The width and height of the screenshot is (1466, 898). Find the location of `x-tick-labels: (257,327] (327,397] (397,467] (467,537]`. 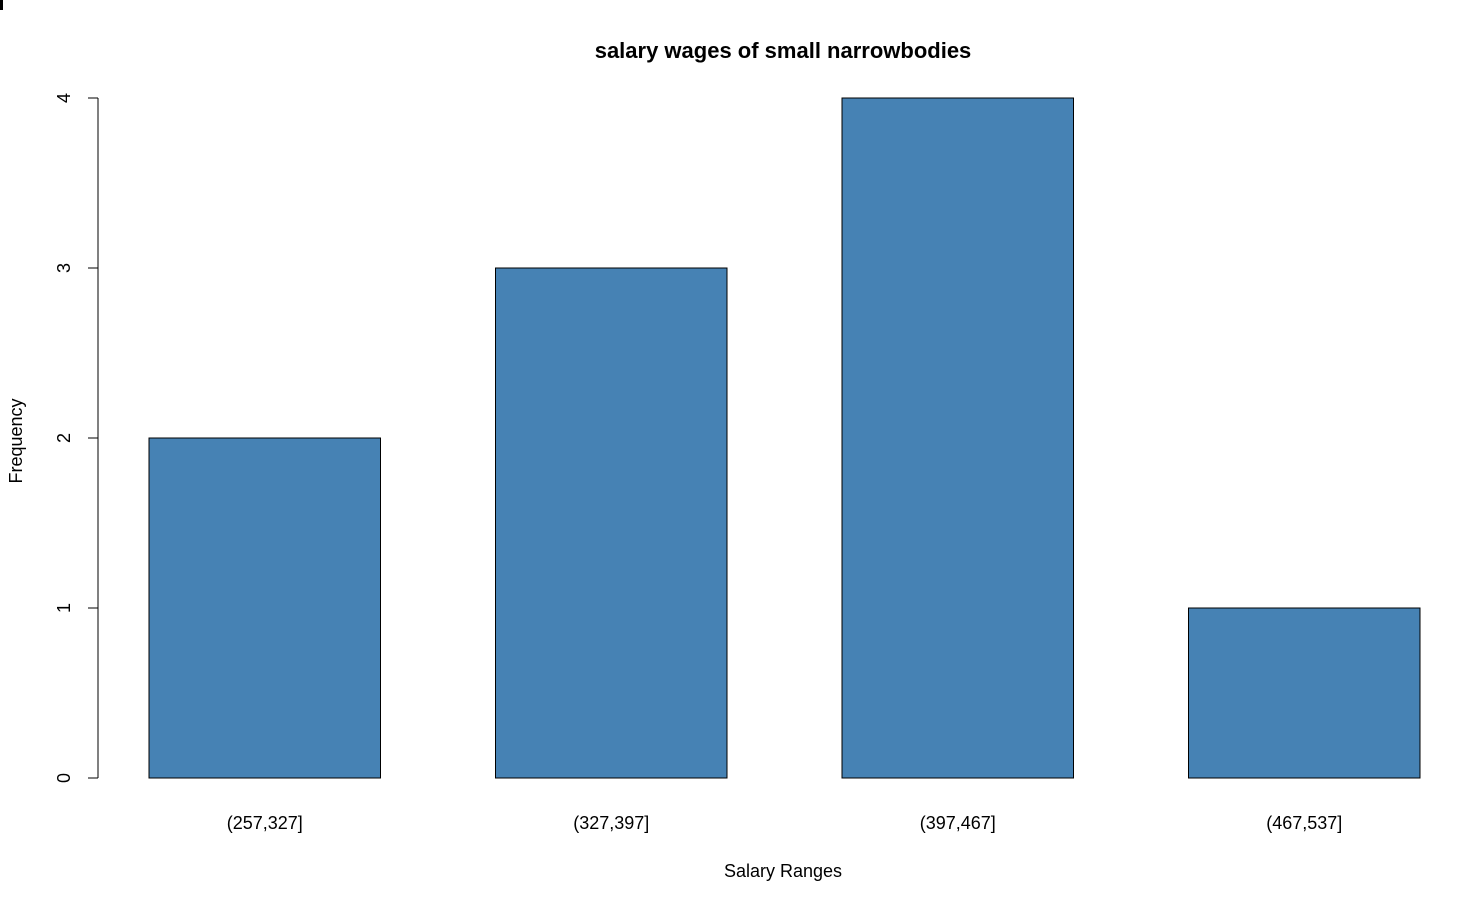

x-tick-labels: (257,327] (327,397] (397,467] (467,537] is located at coordinates (785, 823).